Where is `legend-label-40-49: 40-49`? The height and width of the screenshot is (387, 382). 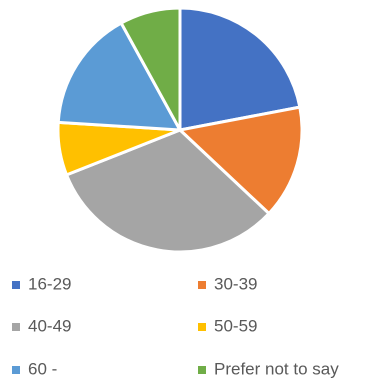
legend-label-40-49: 40-49 is located at coordinates (49, 325).